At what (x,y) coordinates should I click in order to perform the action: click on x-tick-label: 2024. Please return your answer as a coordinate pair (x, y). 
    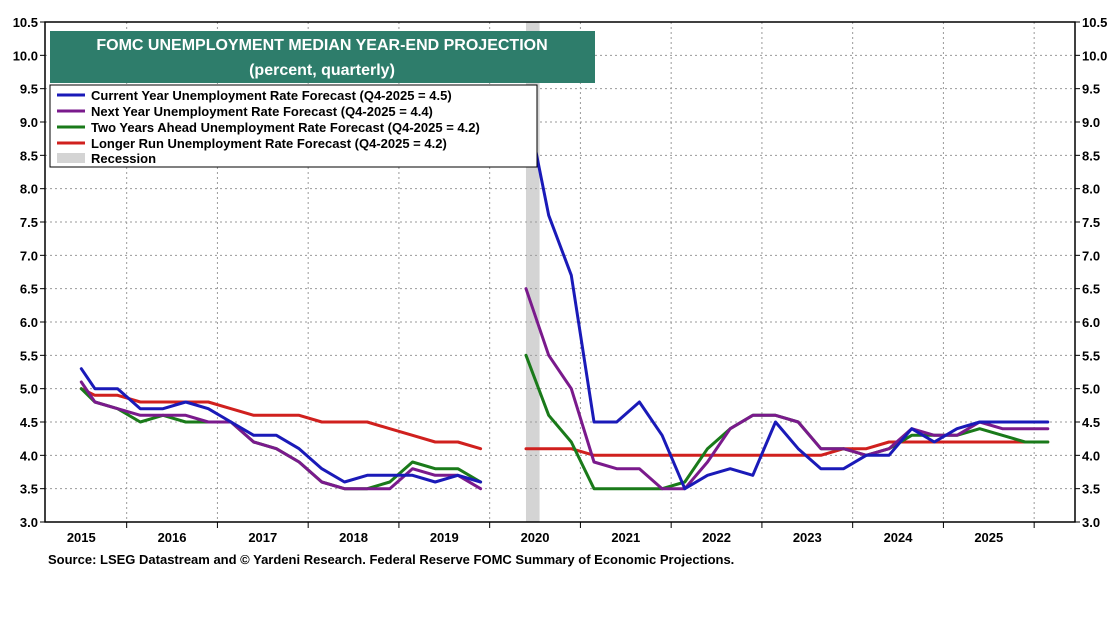
    Looking at the image, I should click on (899, 537).